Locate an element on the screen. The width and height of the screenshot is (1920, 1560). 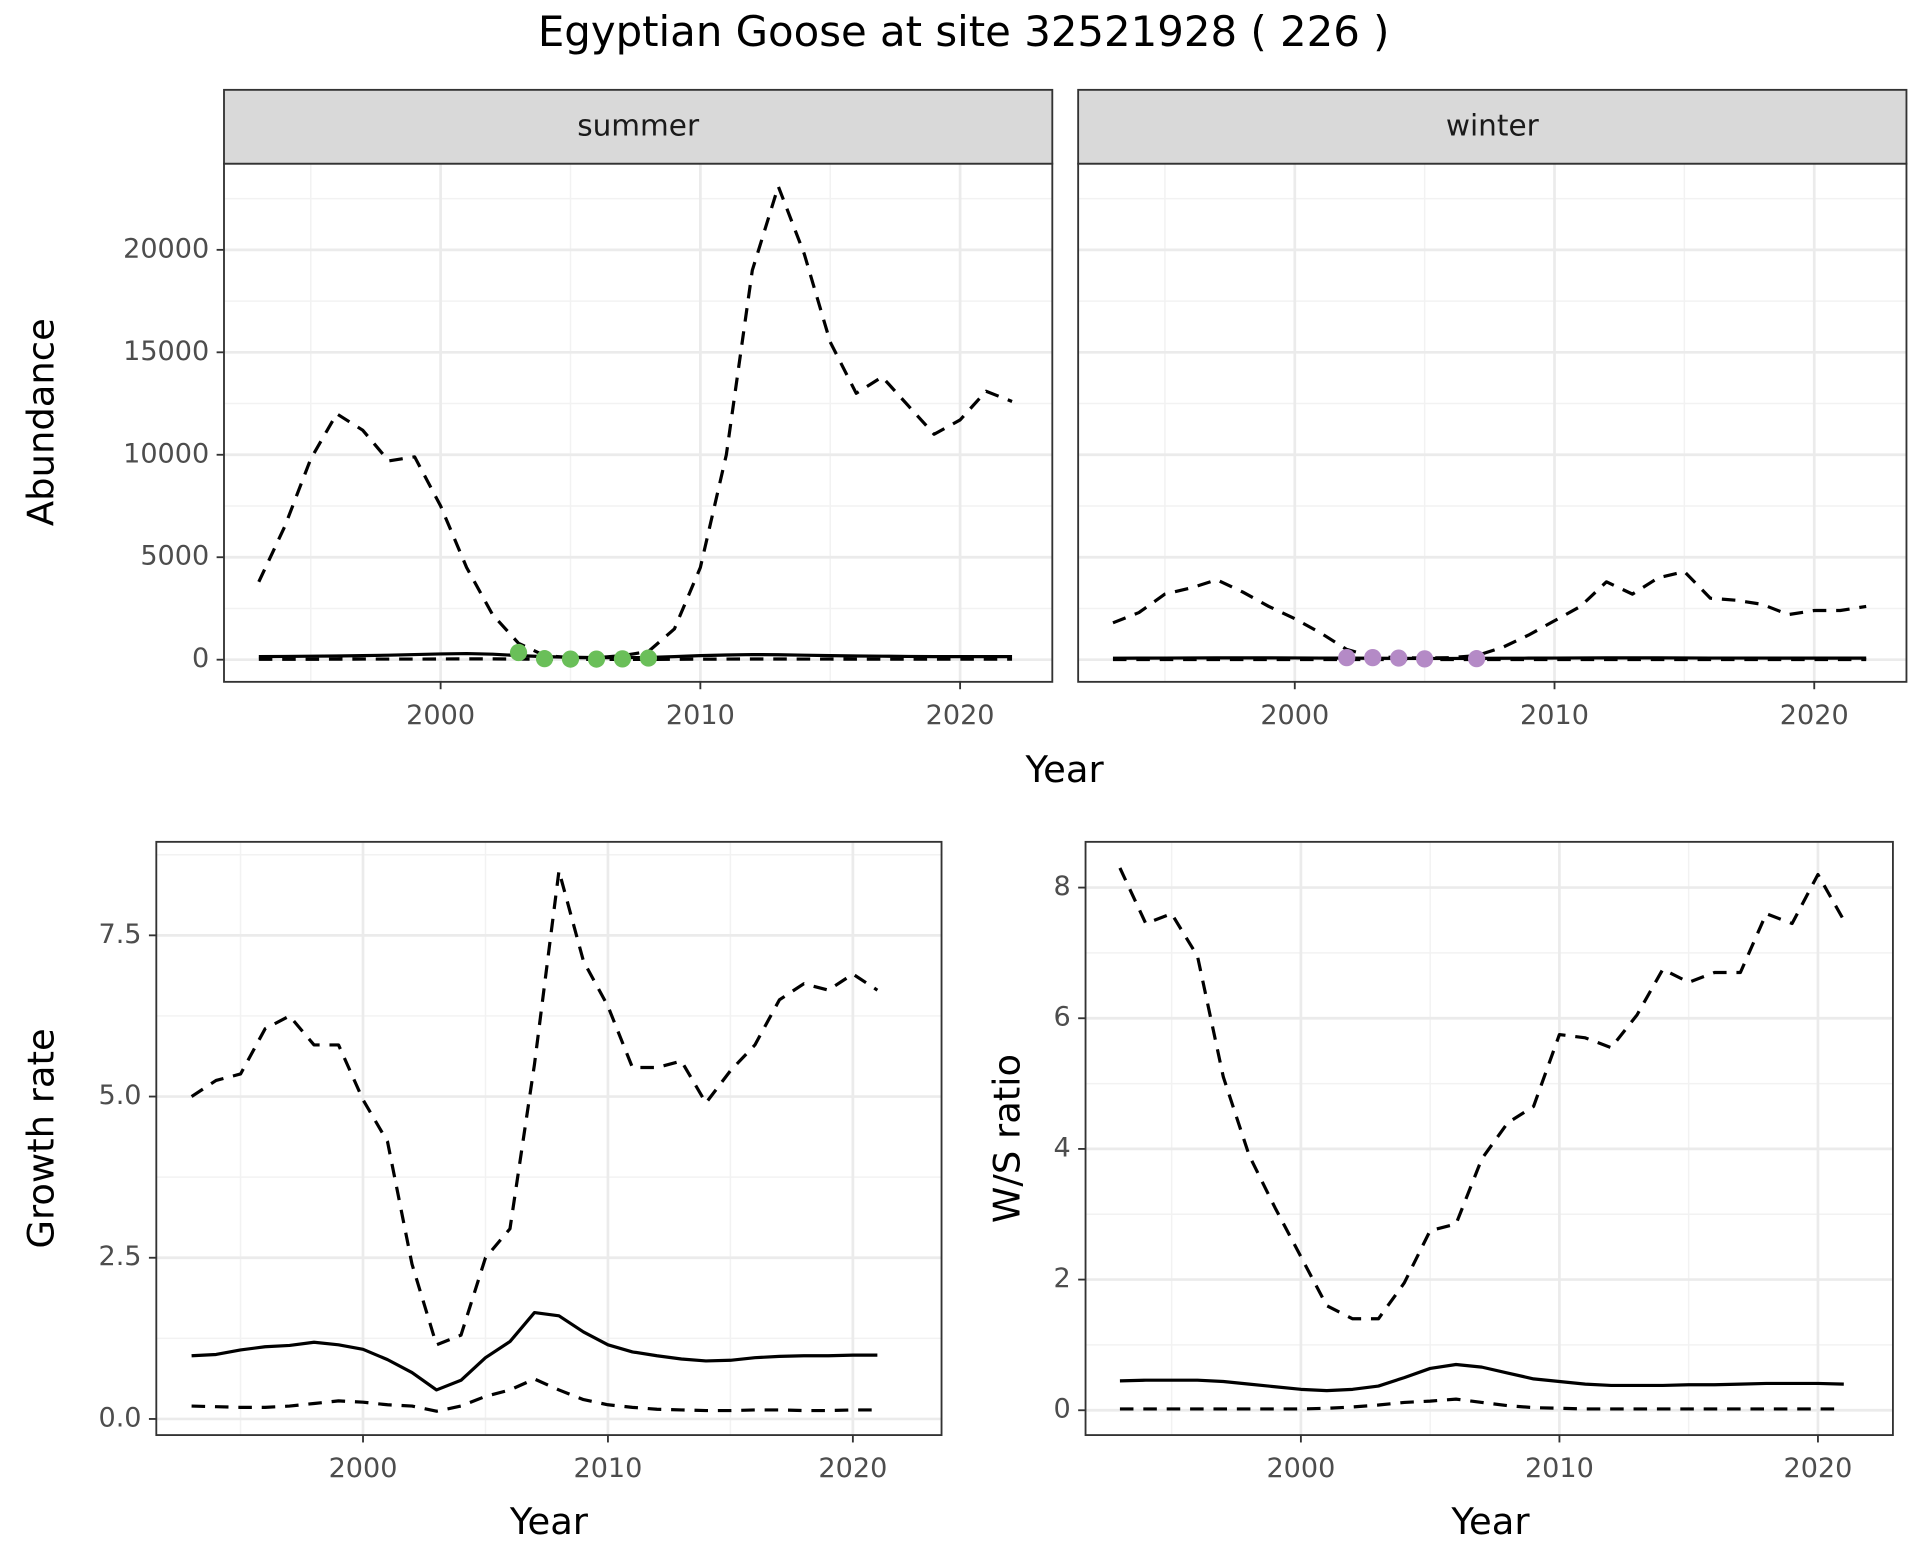
strip-label: winter is located at coordinates (1493, 125).